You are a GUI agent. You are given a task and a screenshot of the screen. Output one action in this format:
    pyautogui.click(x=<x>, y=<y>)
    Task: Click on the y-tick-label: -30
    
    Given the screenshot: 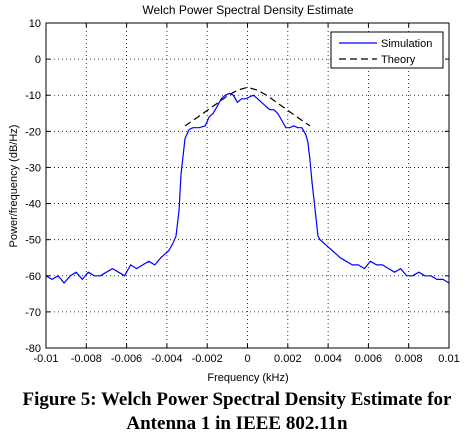 What is the action you would take?
    pyautogui.click(x=33, y=168)
    